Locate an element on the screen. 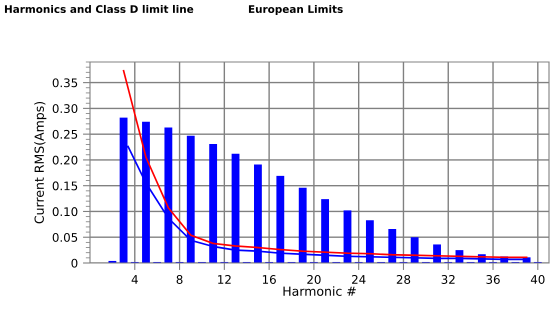 The height and width of the screenshot is (321, 554). y-tick-label: 0 is located at coordinates (74, 263).